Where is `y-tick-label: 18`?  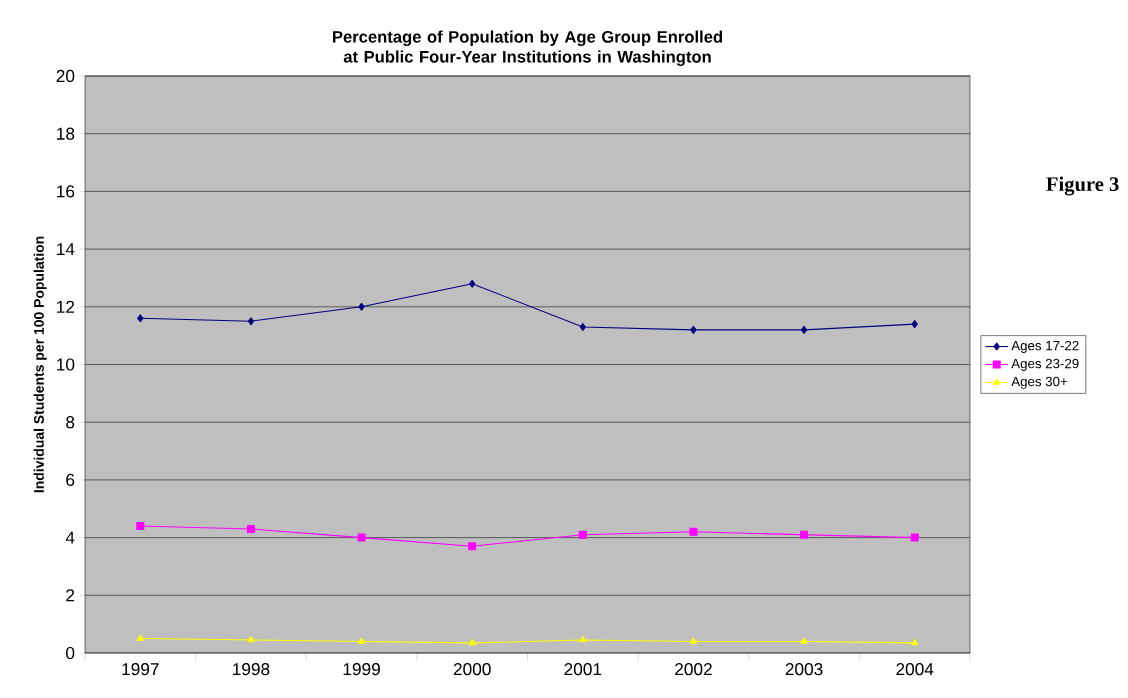
y-tick-label: 18 is located at coordinates (66, 133).